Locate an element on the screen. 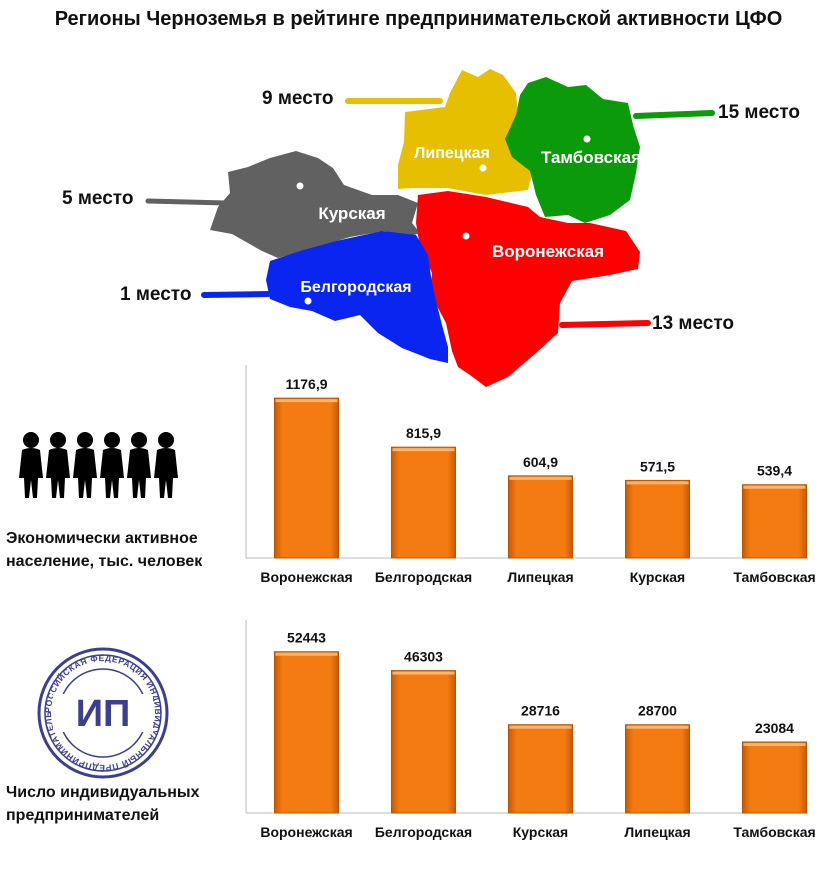 This screenshot has height=872, width=837. rank-label-voronezh: 13 место is located at coordinates (693, 323).